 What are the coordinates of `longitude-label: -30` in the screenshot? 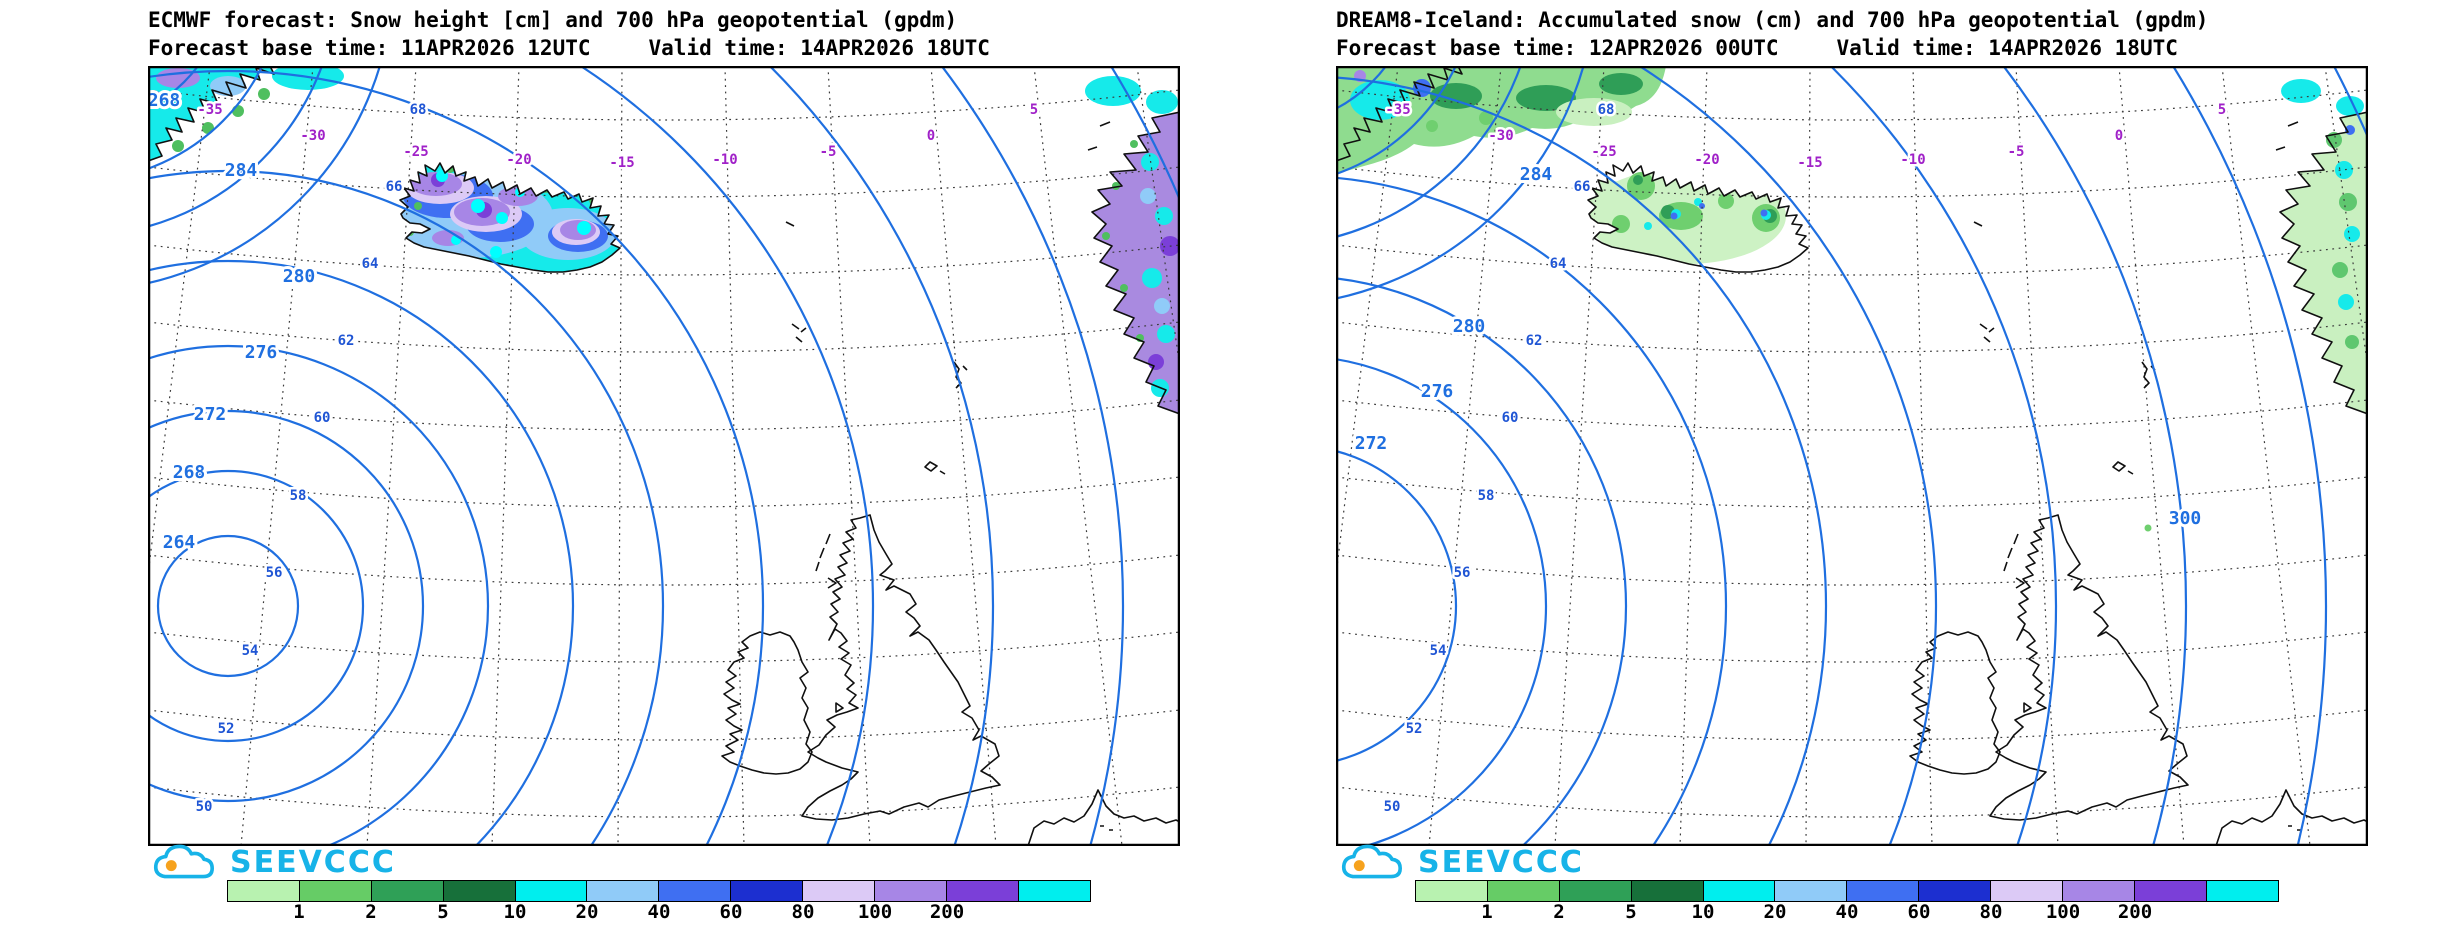 It's located at (1500, 136).